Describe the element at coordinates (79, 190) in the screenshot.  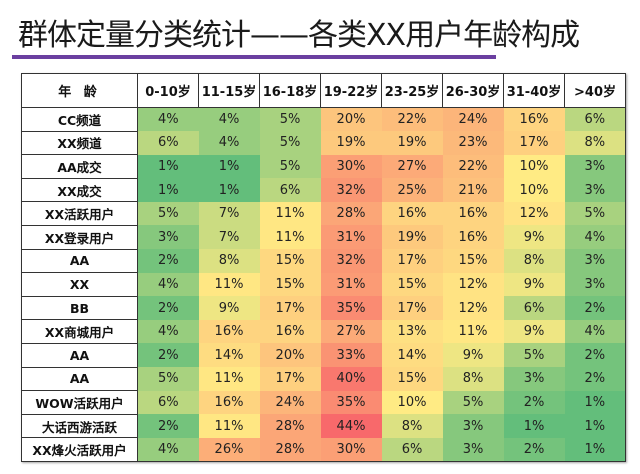
I see `row-label: XX成交` at that location.